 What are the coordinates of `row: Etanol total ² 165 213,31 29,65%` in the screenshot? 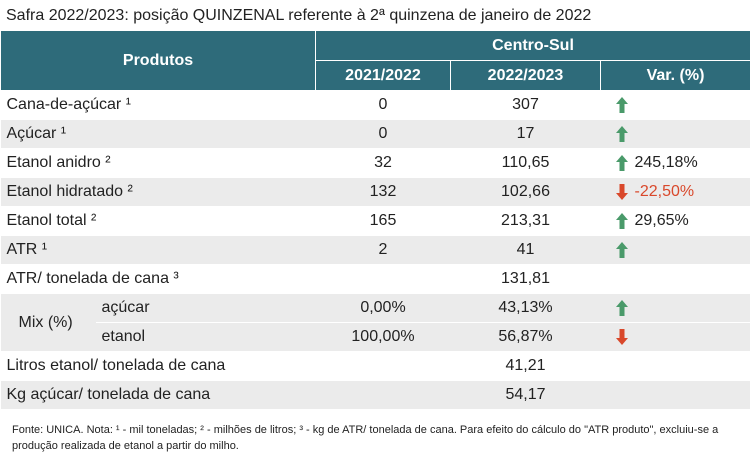 It's located at (375, 221).